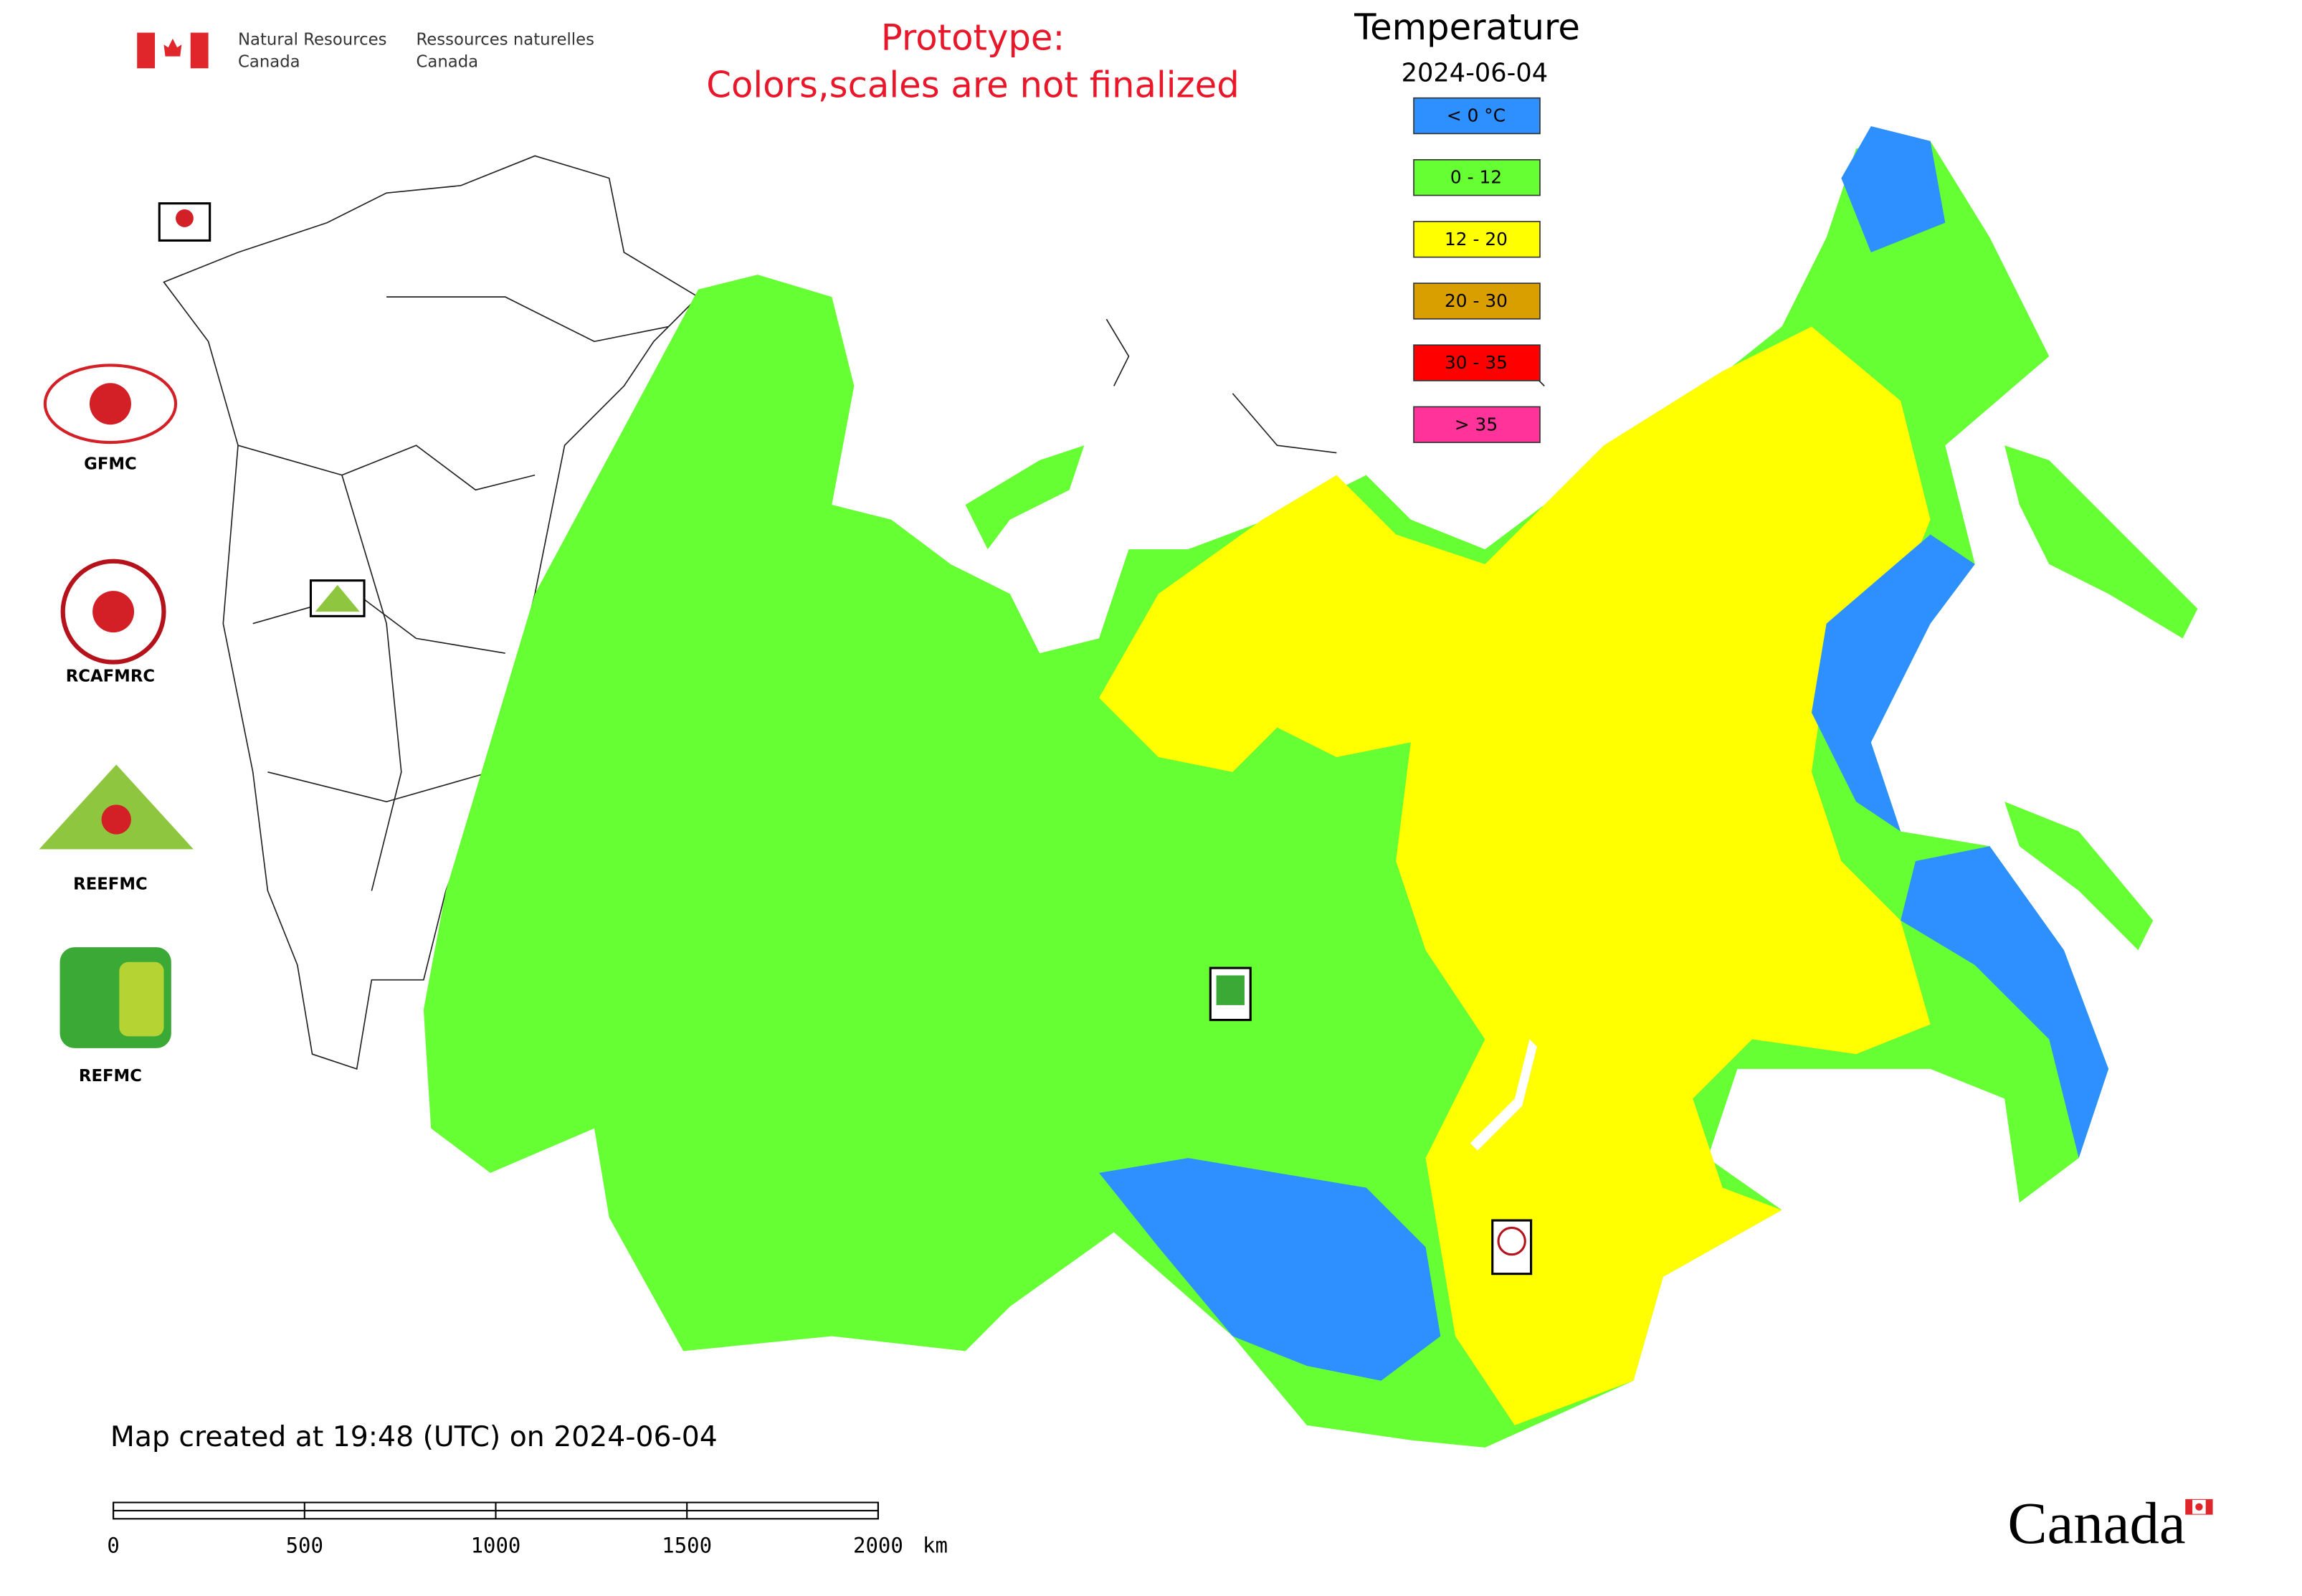 The width and height of the screenshot is (2302, 1596). I want to click on scale-label: 0, so click(113, 1546).